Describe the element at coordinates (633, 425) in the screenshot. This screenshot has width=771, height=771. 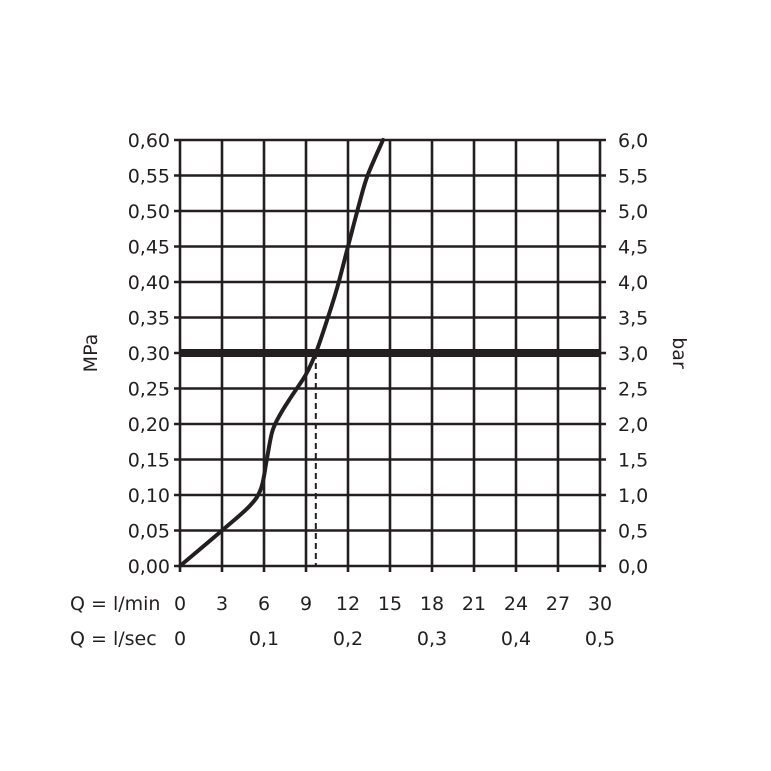
I see `y-tick-label-bar: 2,0` at that location.